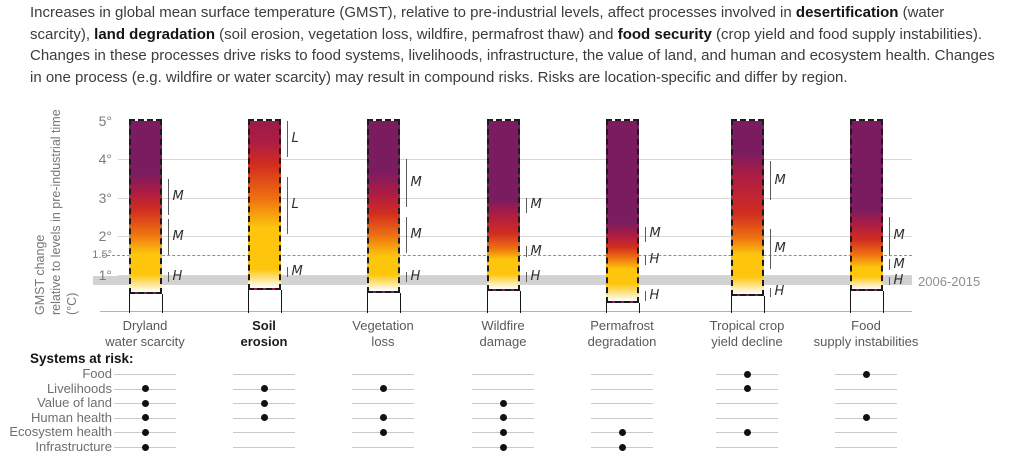  Describe the element at coordinates (74, 403) in the screenshot. I see `system-row-label-value-of-land: Value of land` at that location.